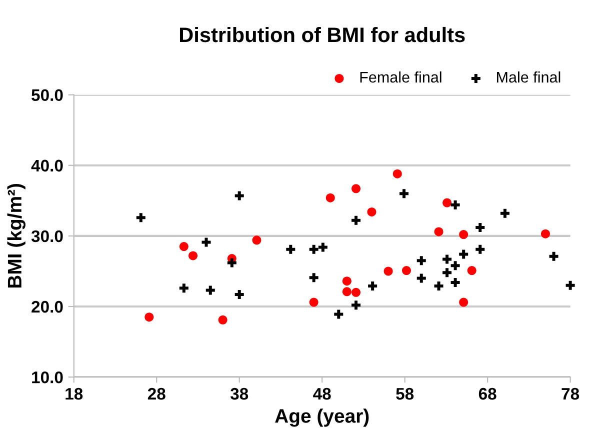  Describe the element at coordinates (16, 236) in the screenshot. I see `y-axis-title: BMI (kg/m²)` at that location.